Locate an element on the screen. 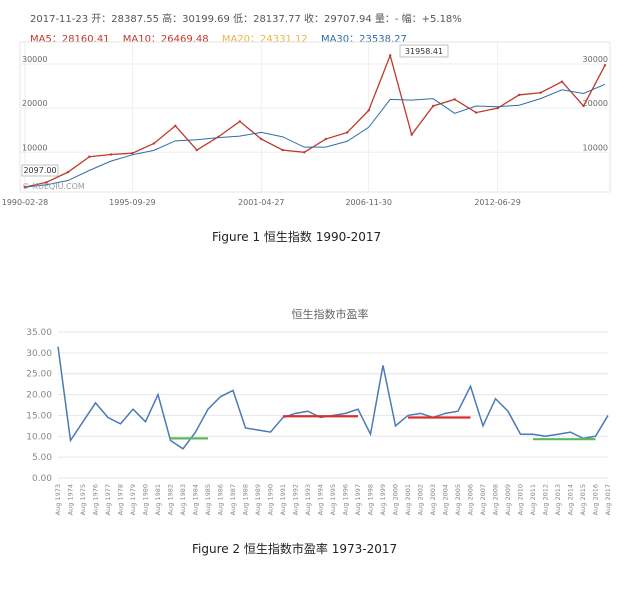 The height and width of the screenshot is (590, 639). x-tick-label: Aug 2005 is located at coordinates (458, 499).